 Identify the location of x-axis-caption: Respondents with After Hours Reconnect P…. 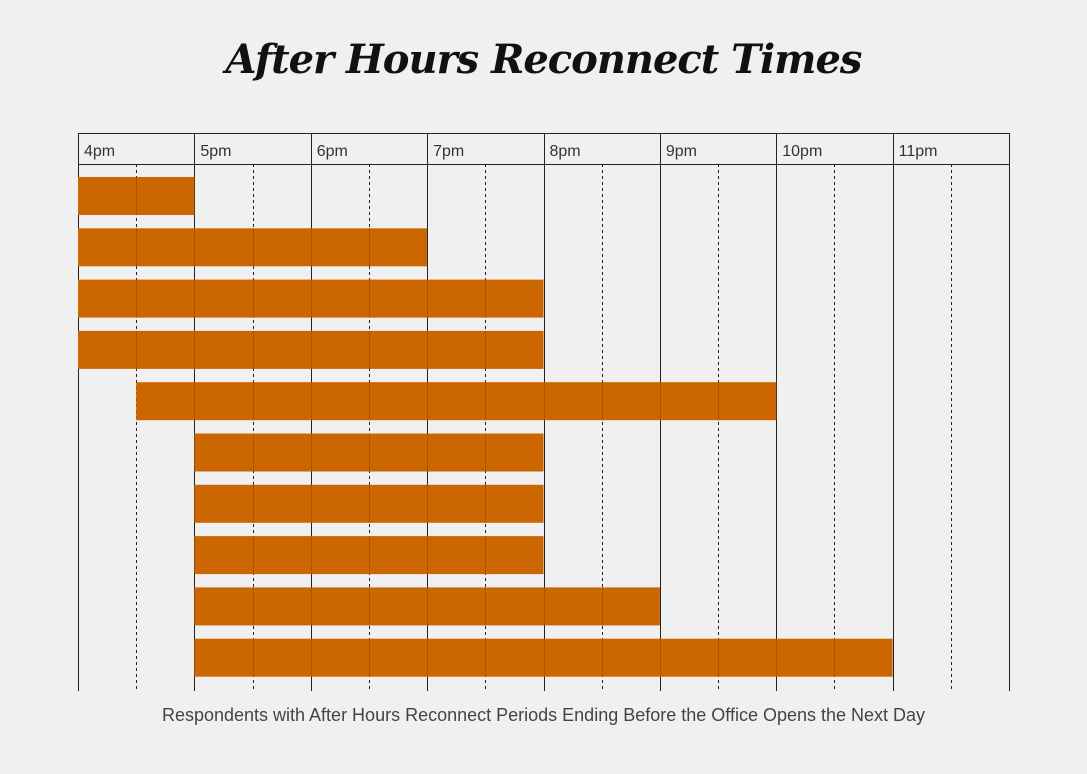
(543, 715).